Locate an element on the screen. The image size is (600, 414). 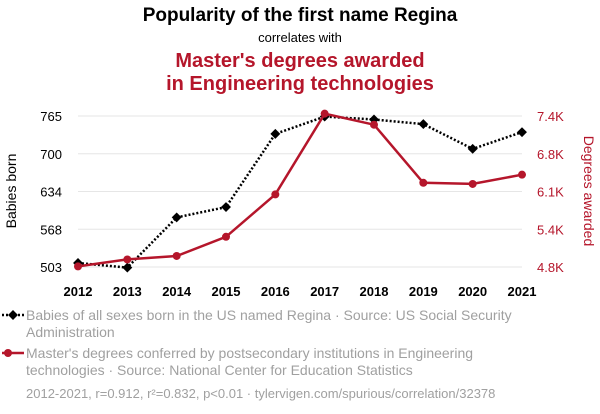
chart-title: Popularity of the first name Regina is located at coordinates (300, 15).